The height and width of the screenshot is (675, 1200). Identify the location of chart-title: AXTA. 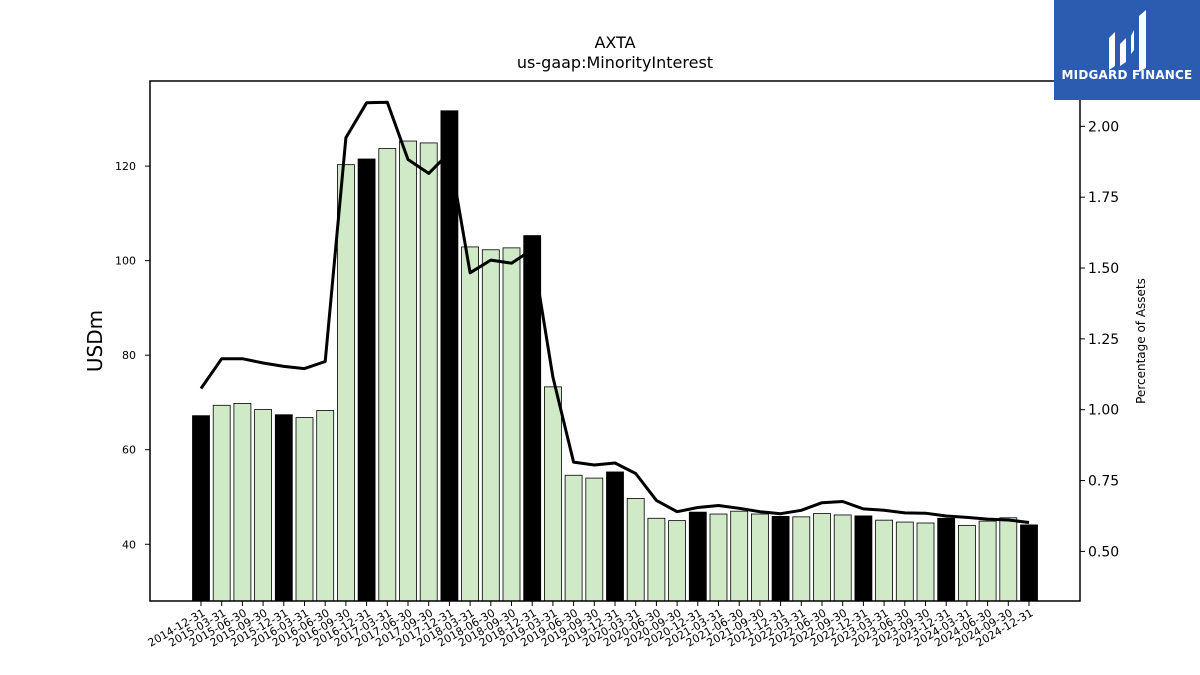
(614, 42).